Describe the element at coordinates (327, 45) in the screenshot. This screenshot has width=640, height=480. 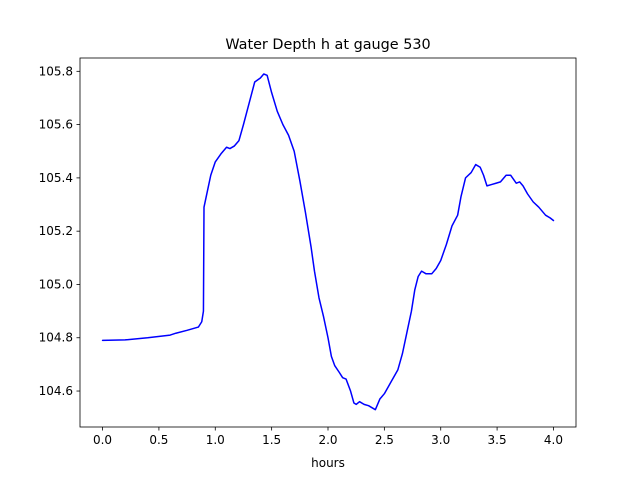
I see `chart-title: Water Depth h at gauge 530` at that location.